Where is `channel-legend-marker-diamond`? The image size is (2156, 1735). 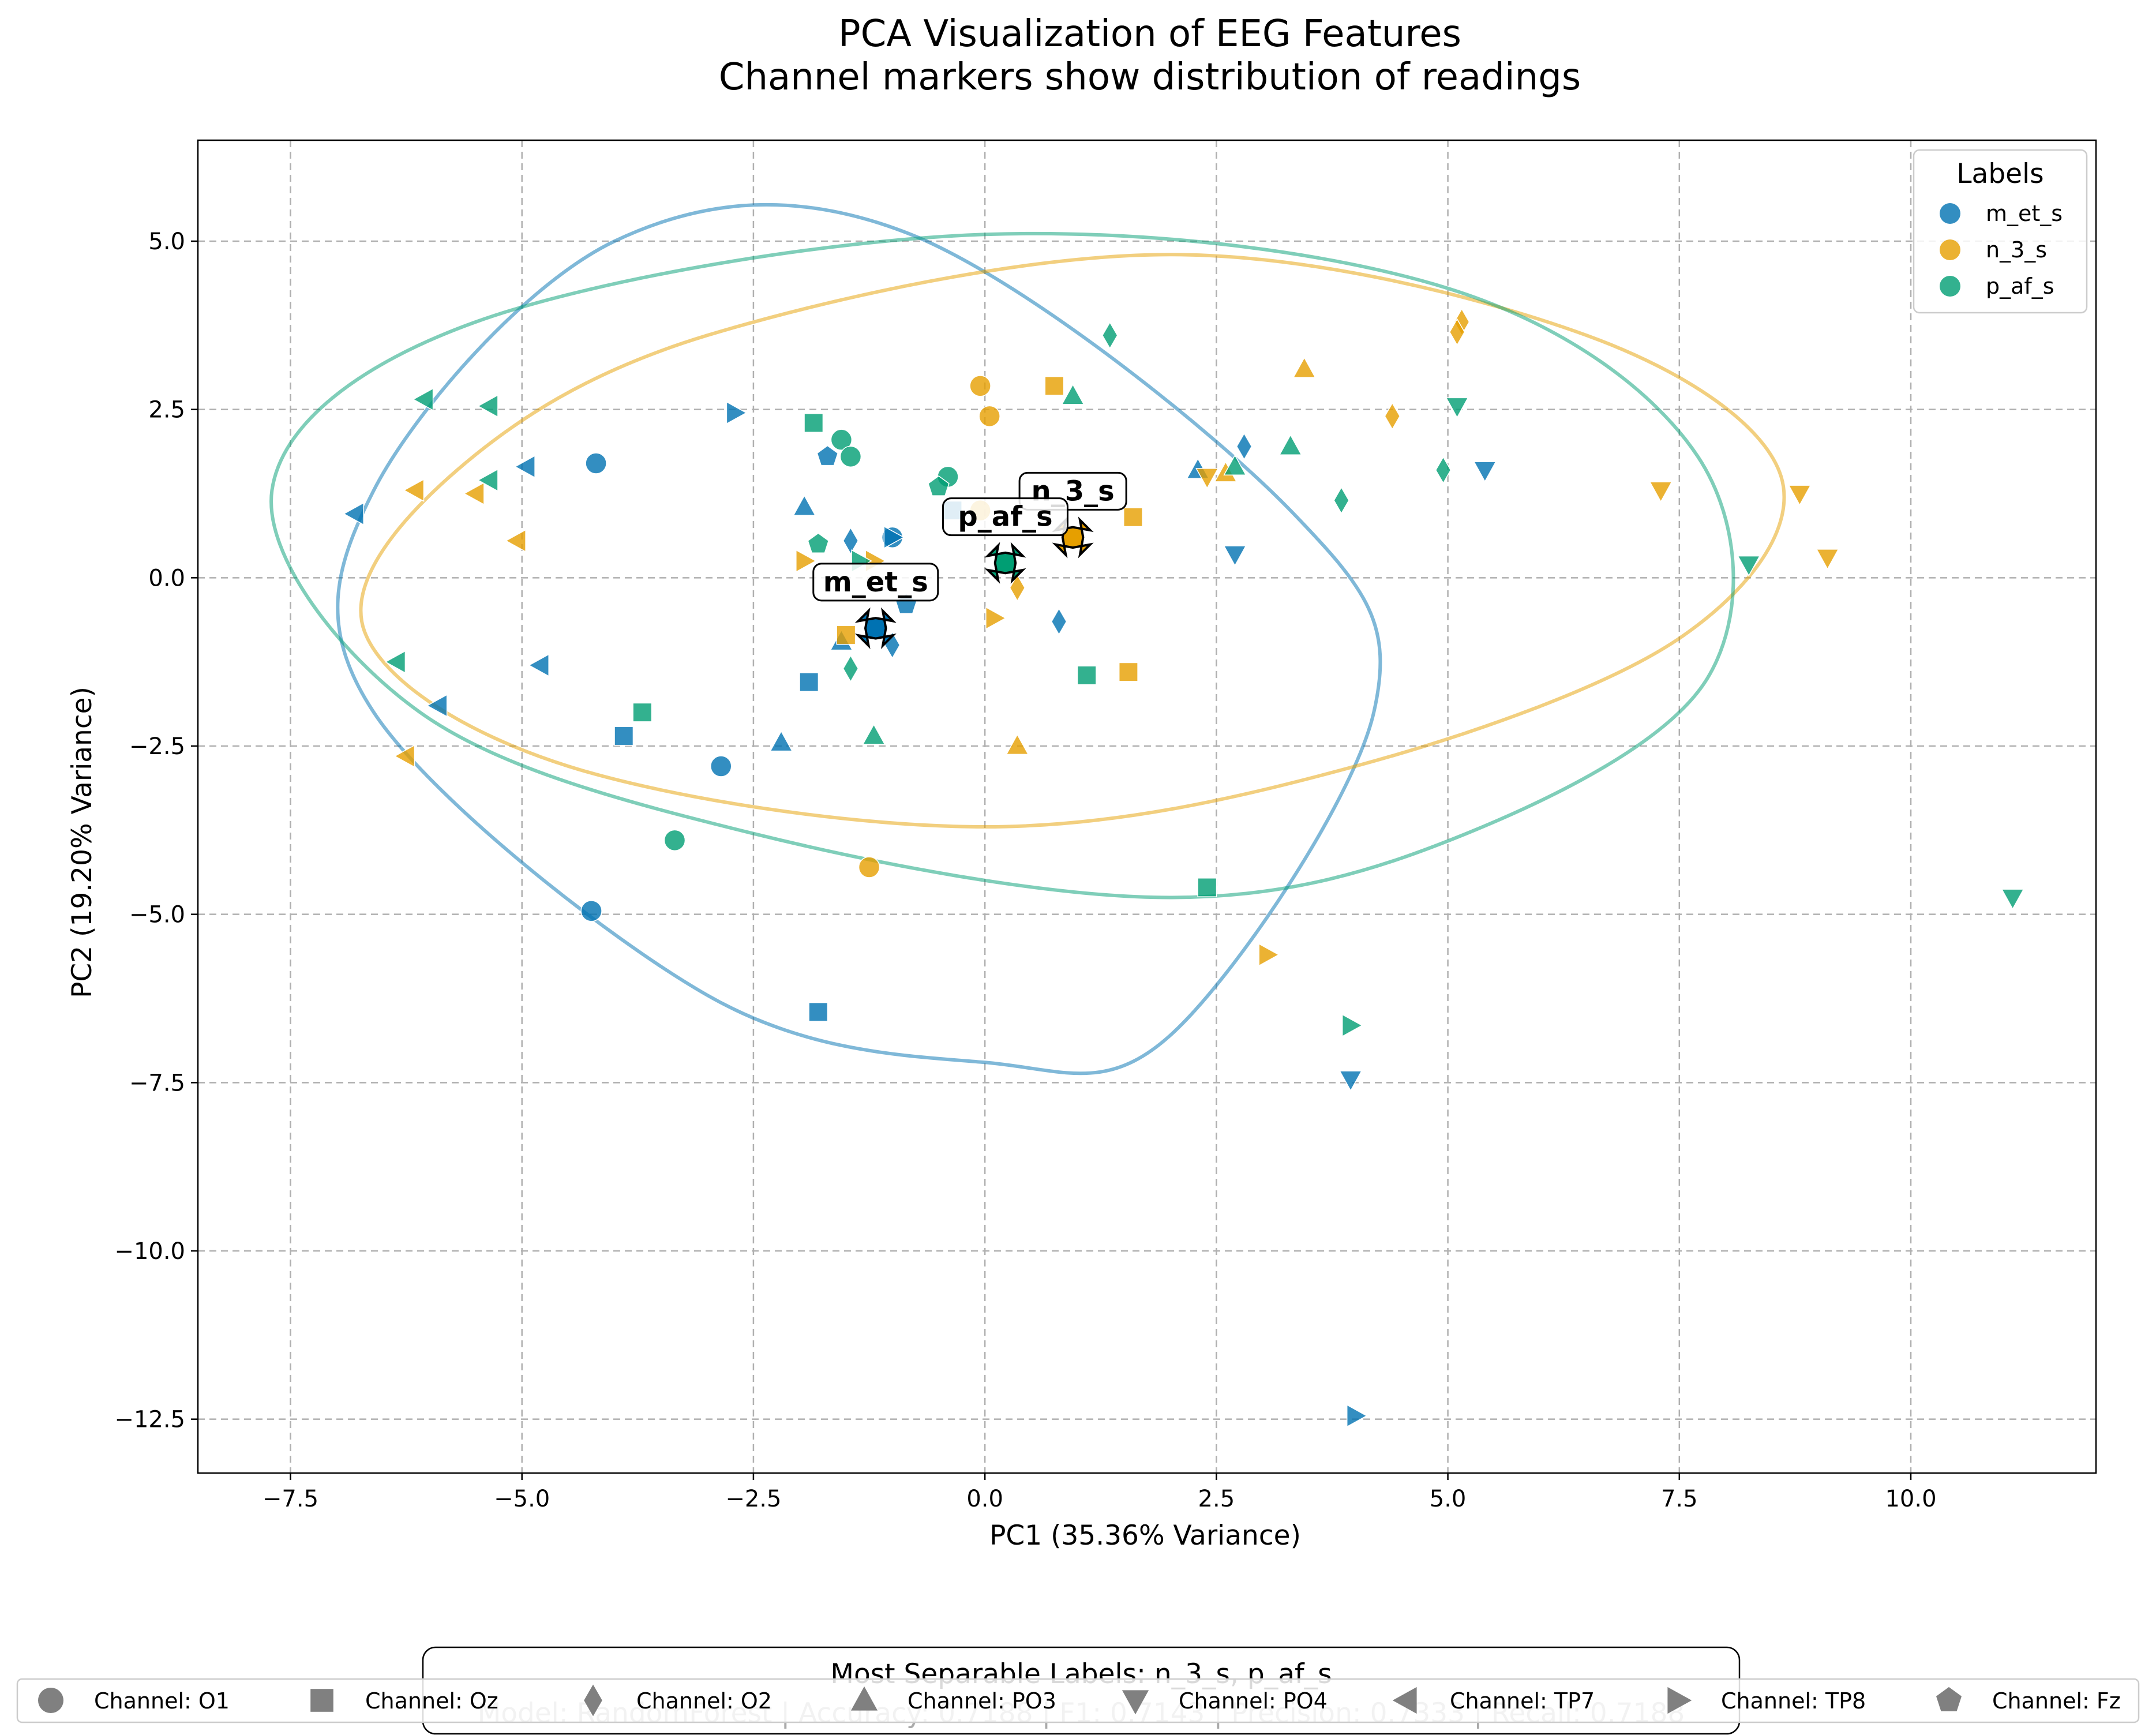 channel-legend-marker-diamond is located at coordinates (593, 1701).